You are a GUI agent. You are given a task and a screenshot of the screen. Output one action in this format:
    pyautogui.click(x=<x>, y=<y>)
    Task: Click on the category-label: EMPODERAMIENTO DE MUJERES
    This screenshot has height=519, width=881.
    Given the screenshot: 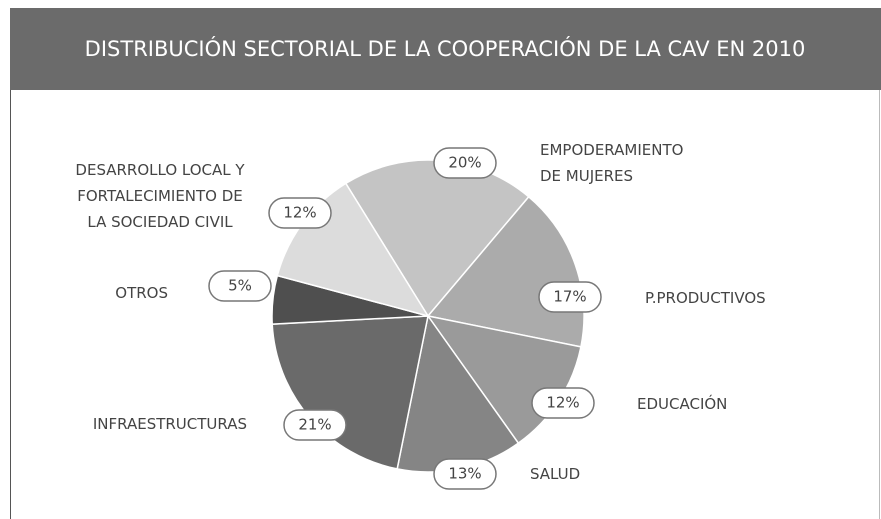 What is the action you would take?
    pyautogui.click(x=611, y=163)
    